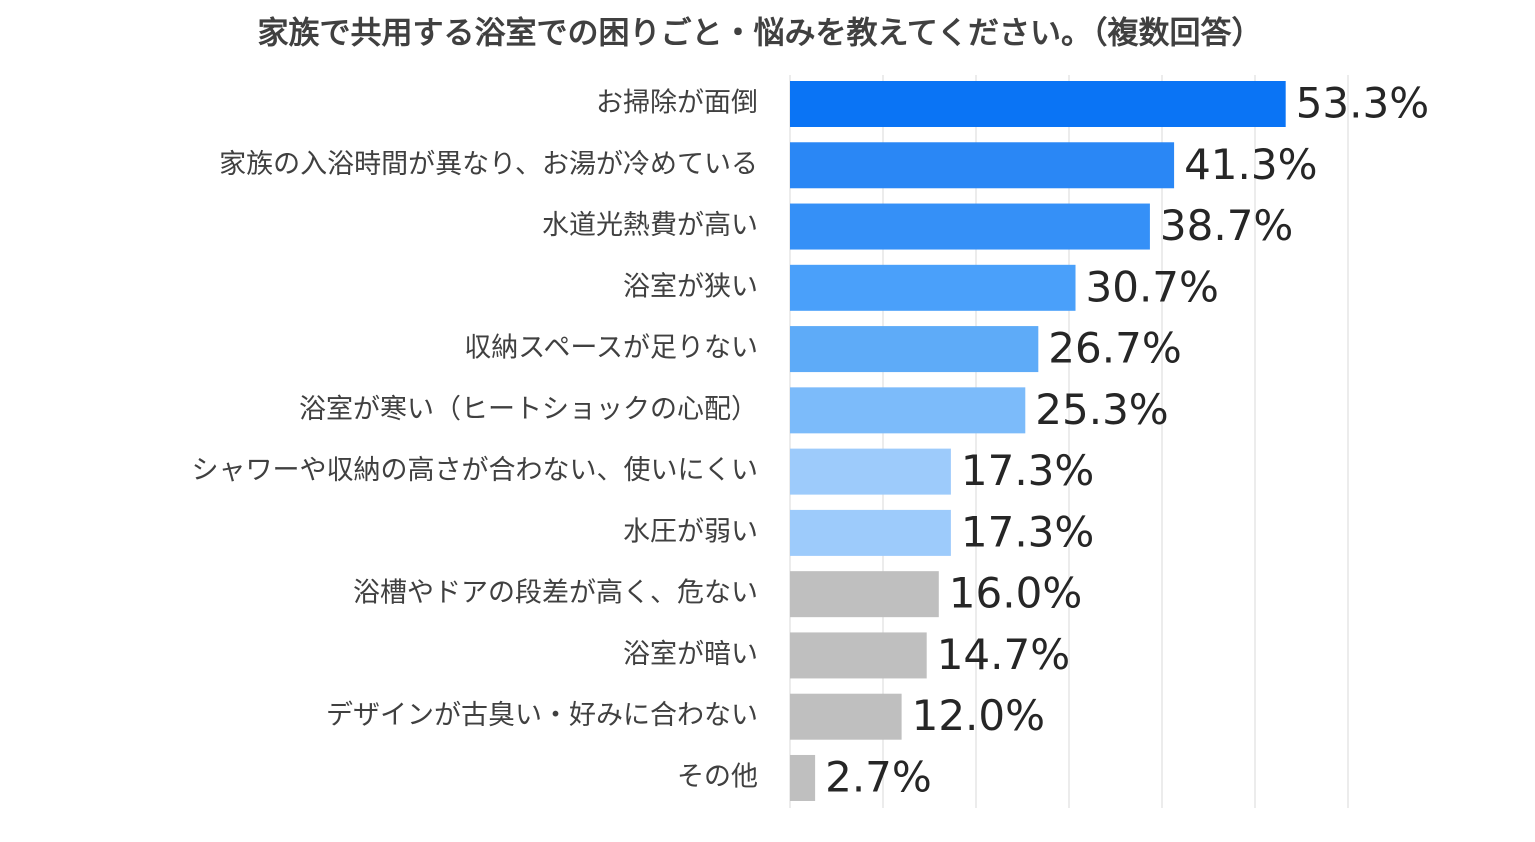 This screenshot has height=842, width=1535. What do you see at coordinates (1101, 409) in the screenshot?
I see `value-label: 25.3%` at bounding box center [1101, 409].